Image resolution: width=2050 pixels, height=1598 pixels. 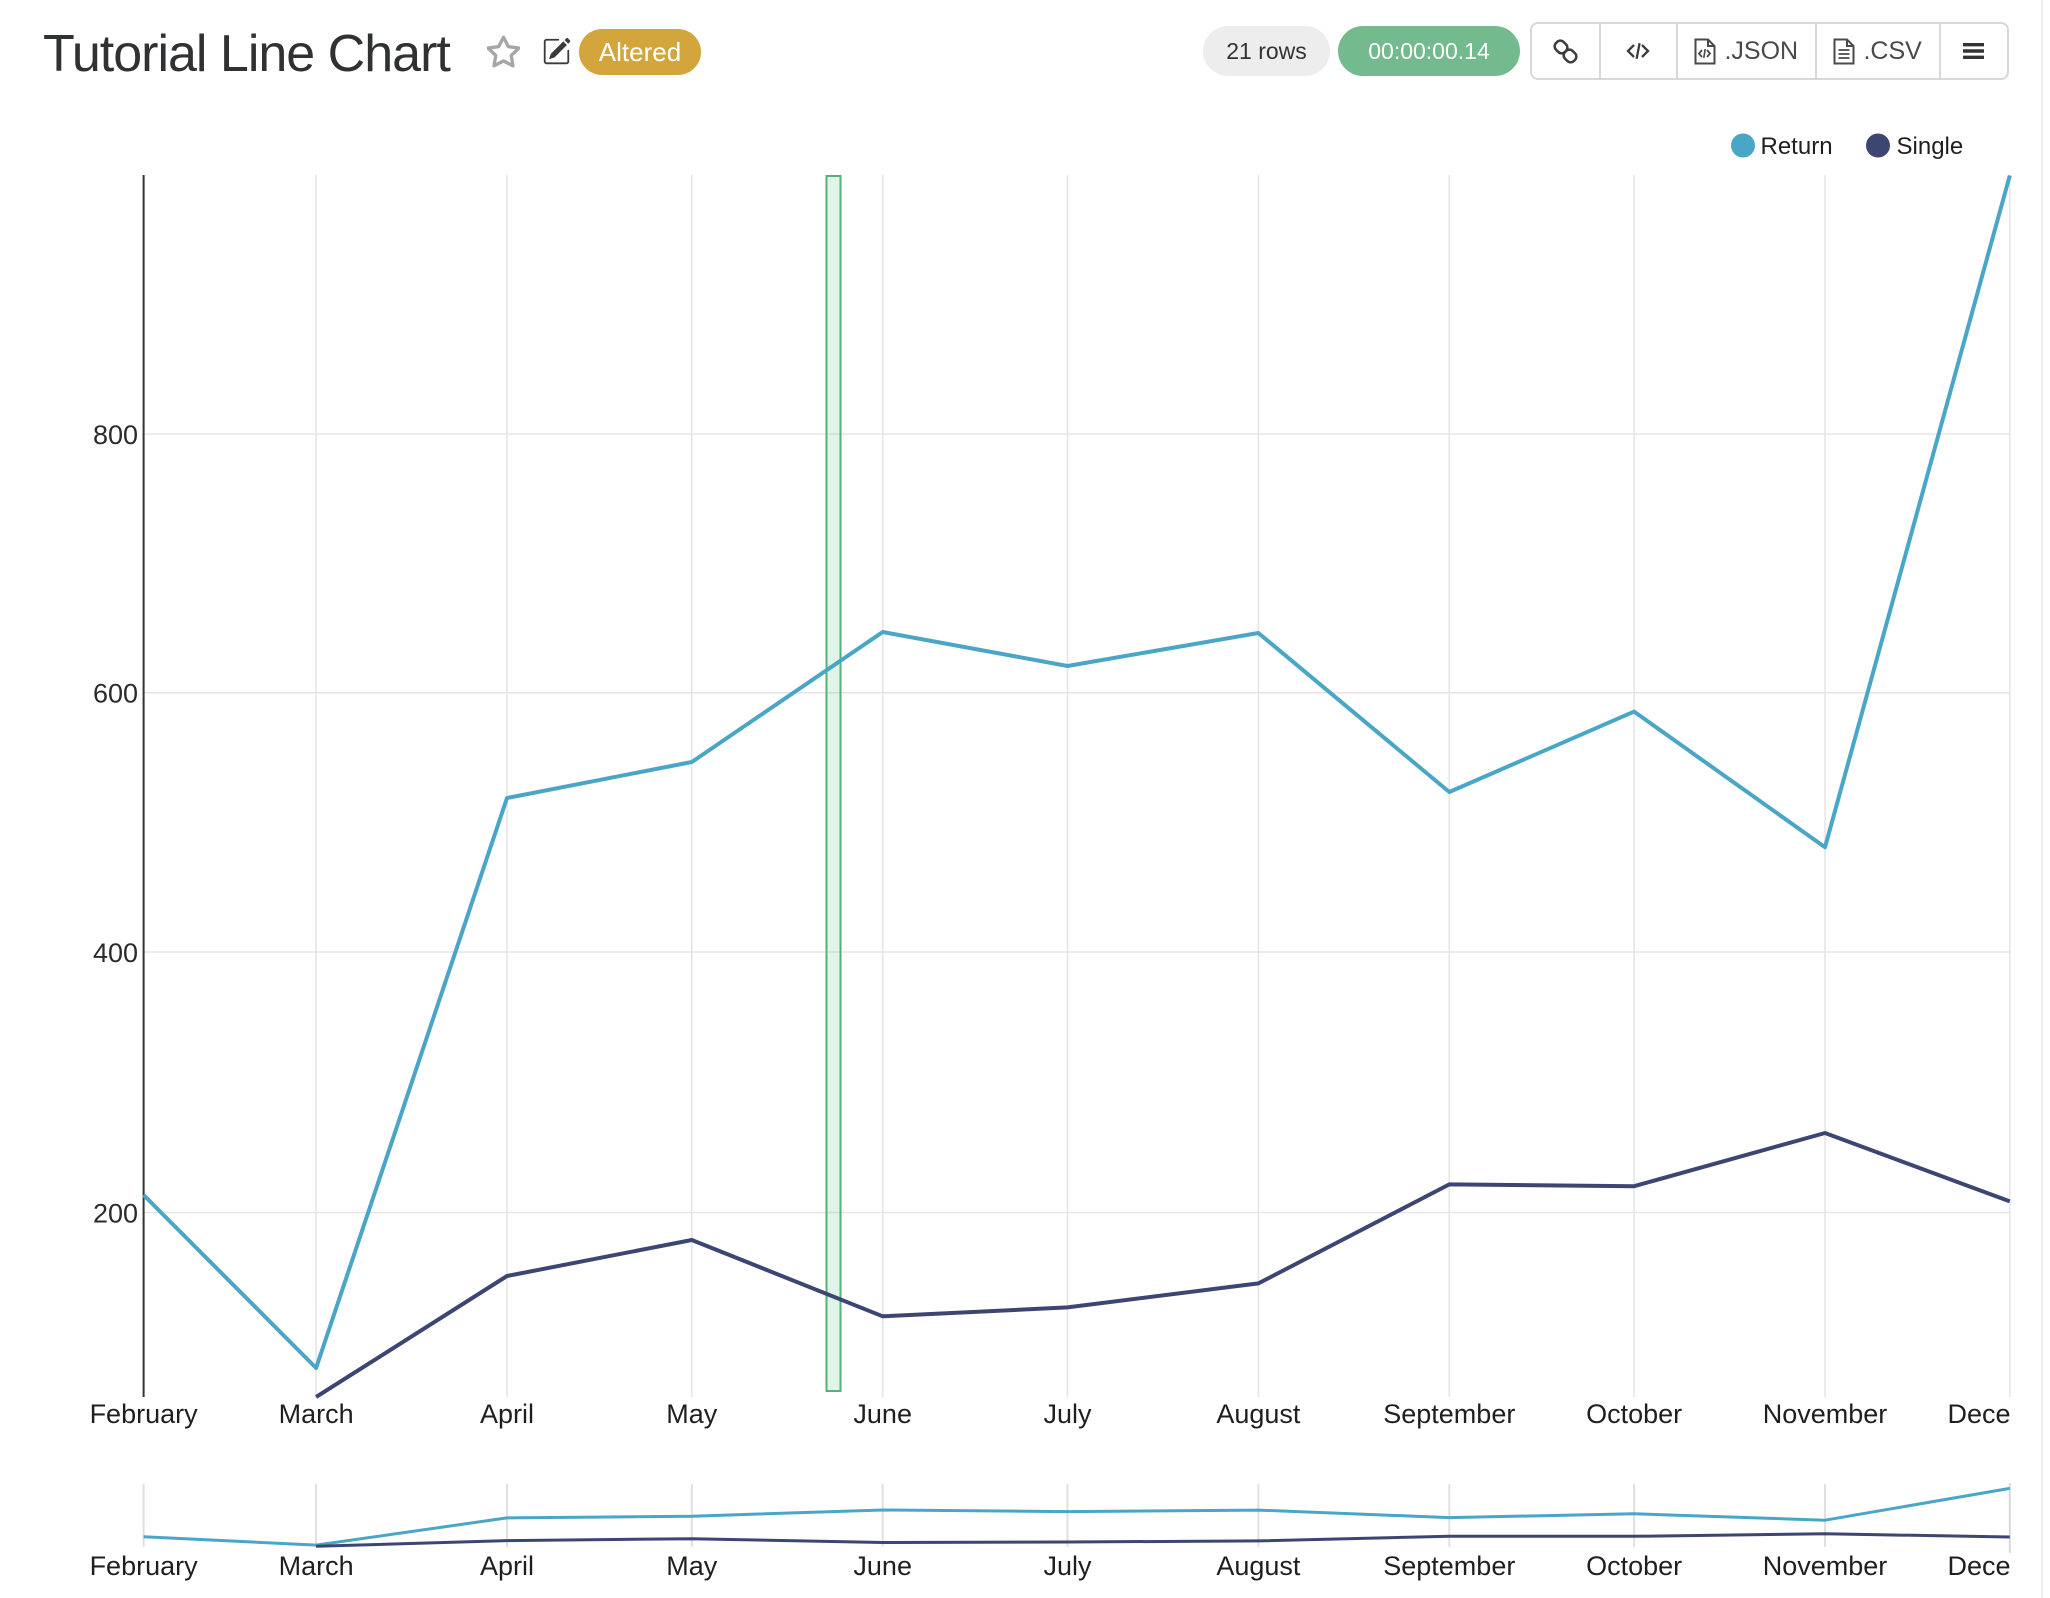 I want to click on svg-text: Single, so click(x=1930, y=146).